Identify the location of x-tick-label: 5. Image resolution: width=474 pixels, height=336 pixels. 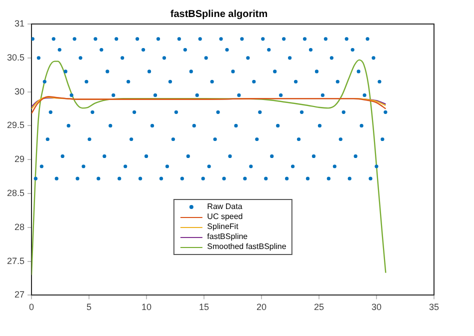
(89, 307).